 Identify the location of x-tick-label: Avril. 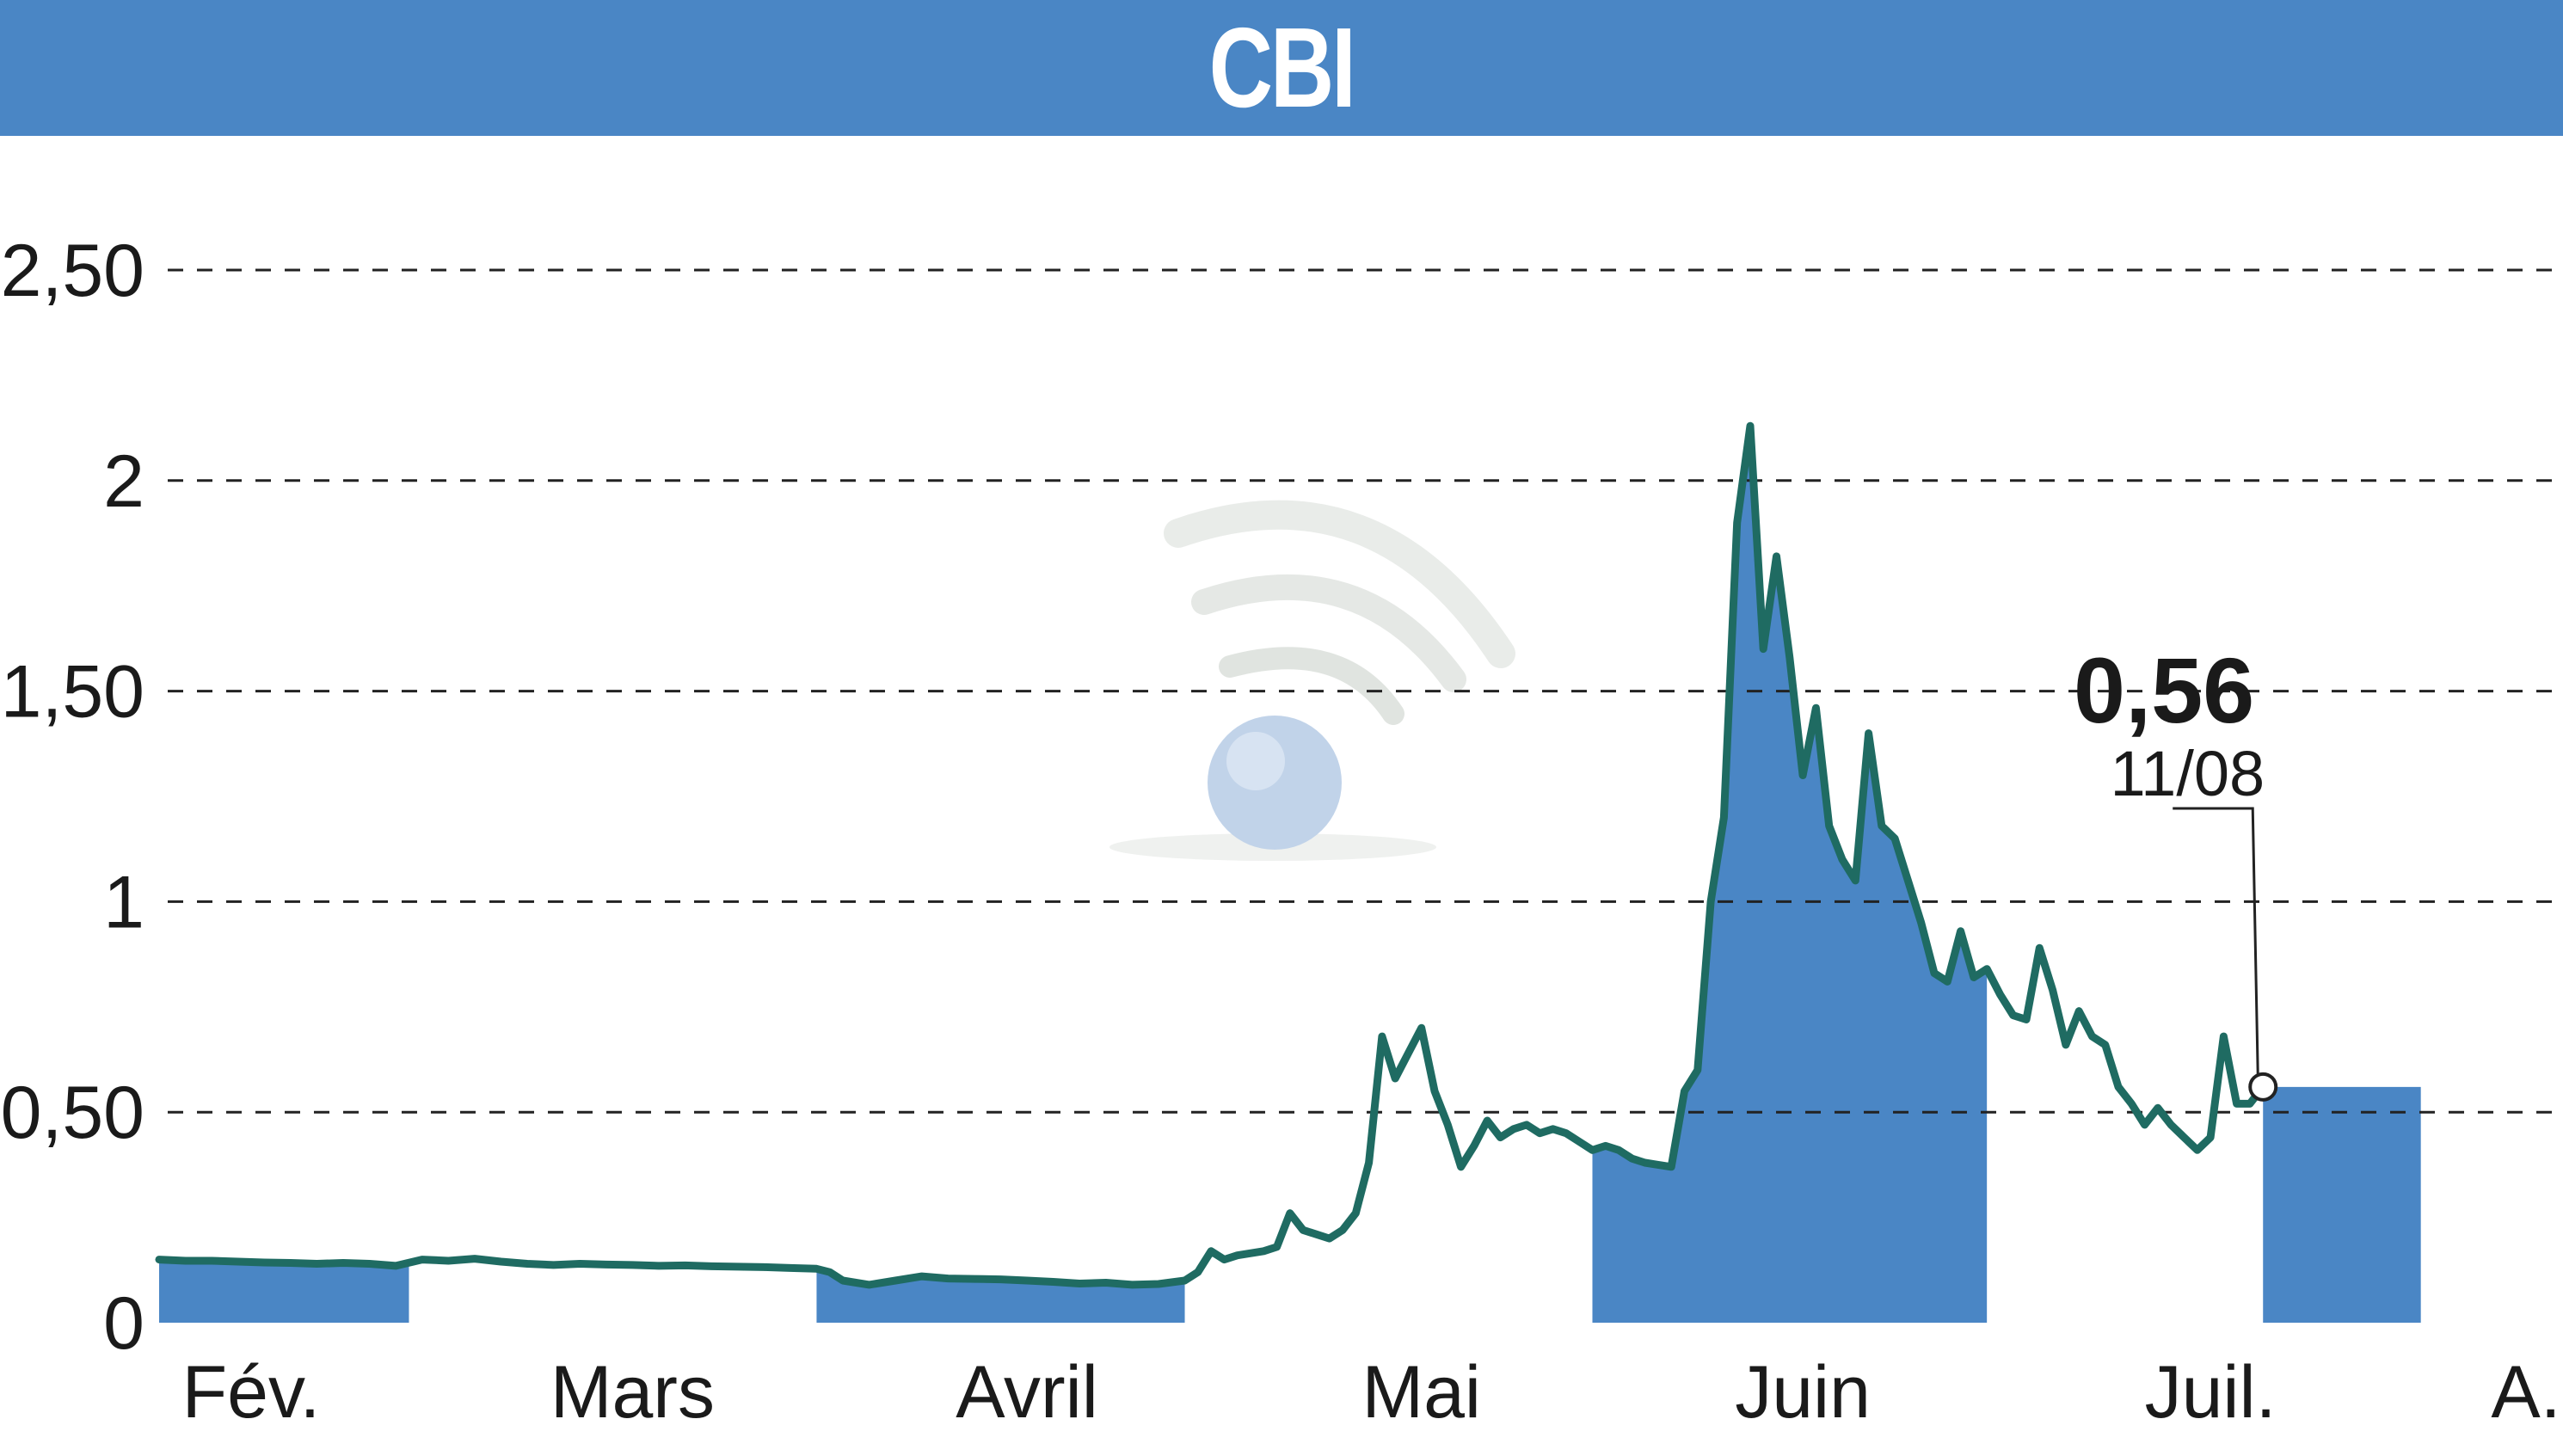
(1027, 1393).